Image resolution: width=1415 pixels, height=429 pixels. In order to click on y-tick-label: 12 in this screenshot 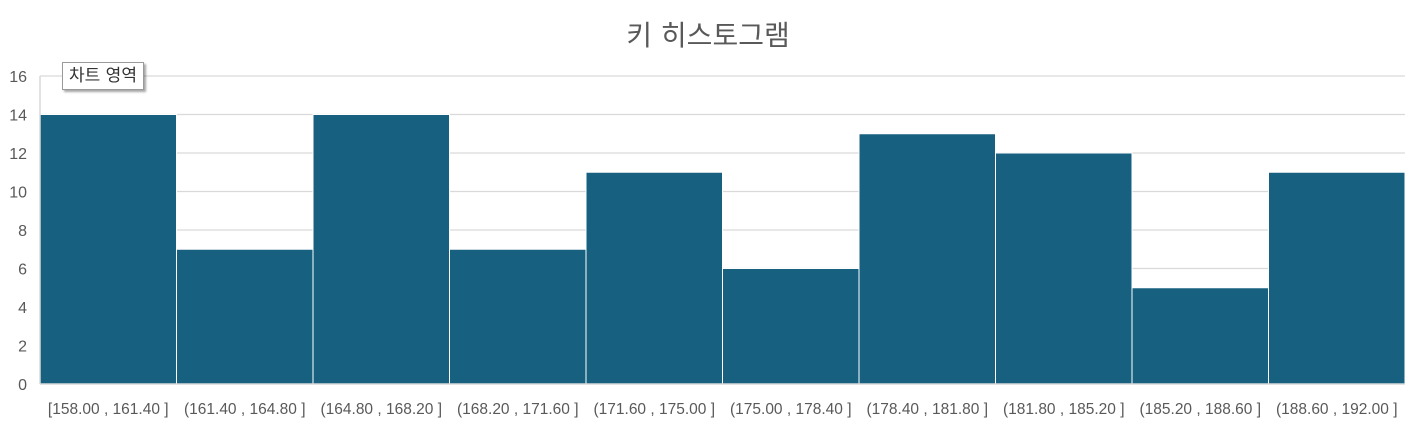, I will do `click(18, 154)`.